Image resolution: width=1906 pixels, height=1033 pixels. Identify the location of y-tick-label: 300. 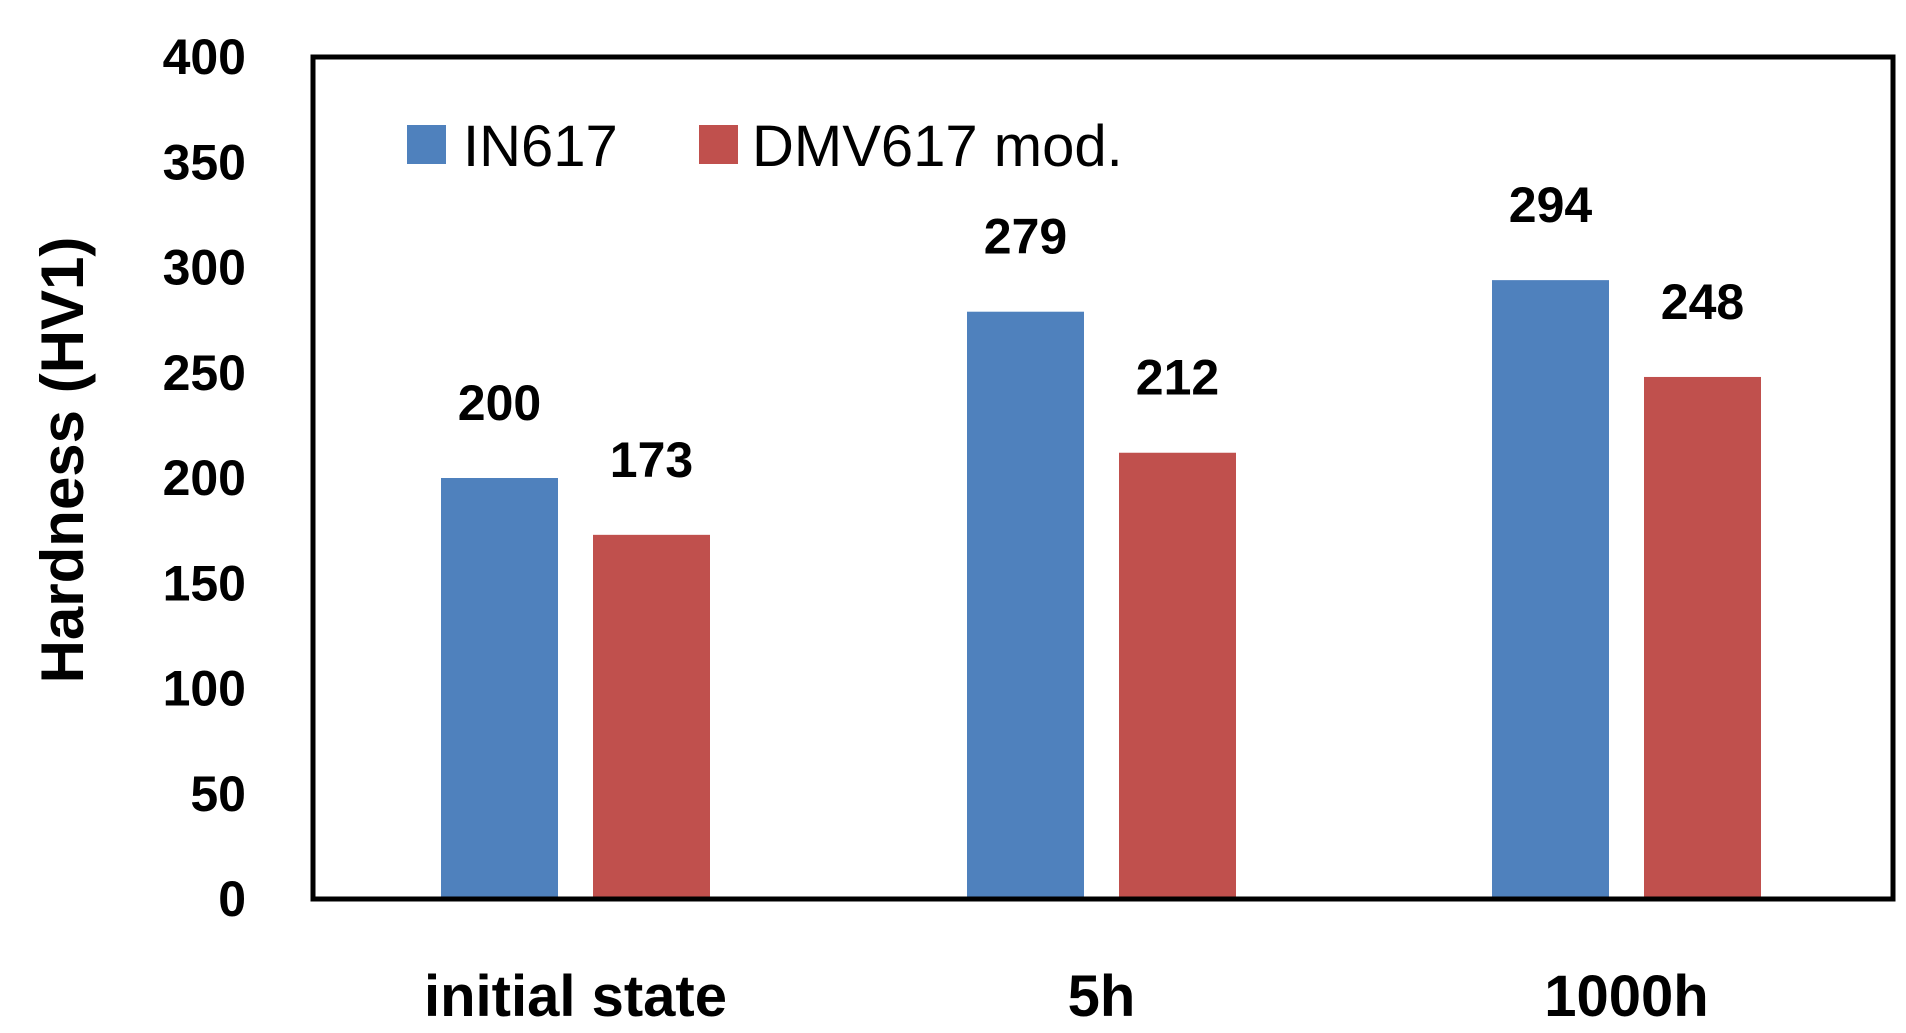
(204, 268).